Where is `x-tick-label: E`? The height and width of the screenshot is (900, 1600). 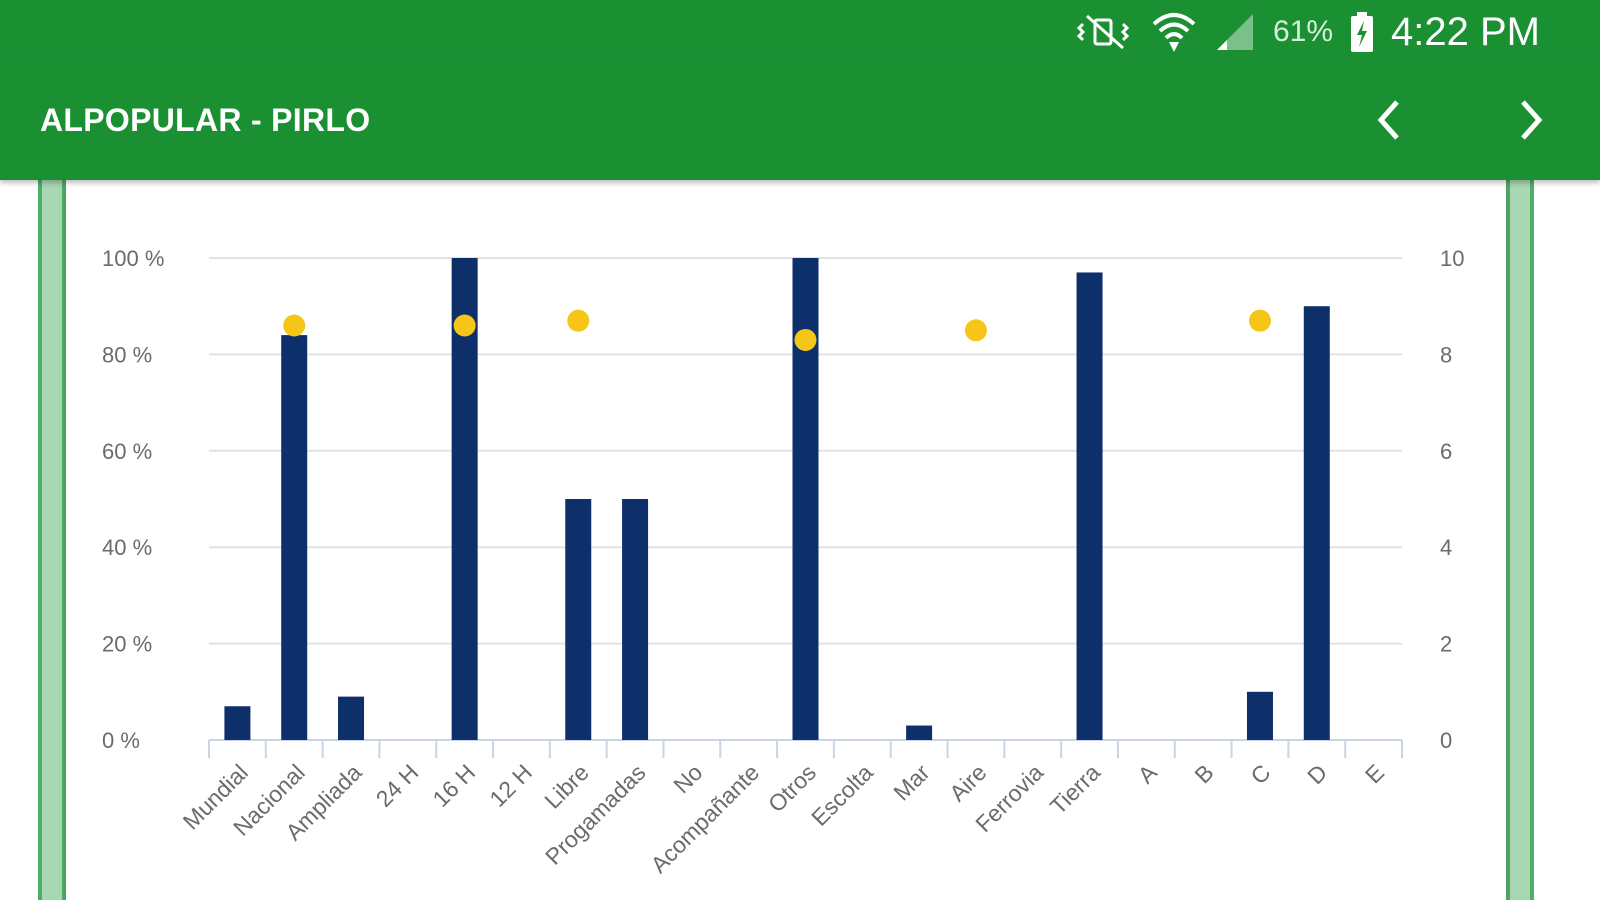
x-tick-label: E is located at coordinates (1374, 773).